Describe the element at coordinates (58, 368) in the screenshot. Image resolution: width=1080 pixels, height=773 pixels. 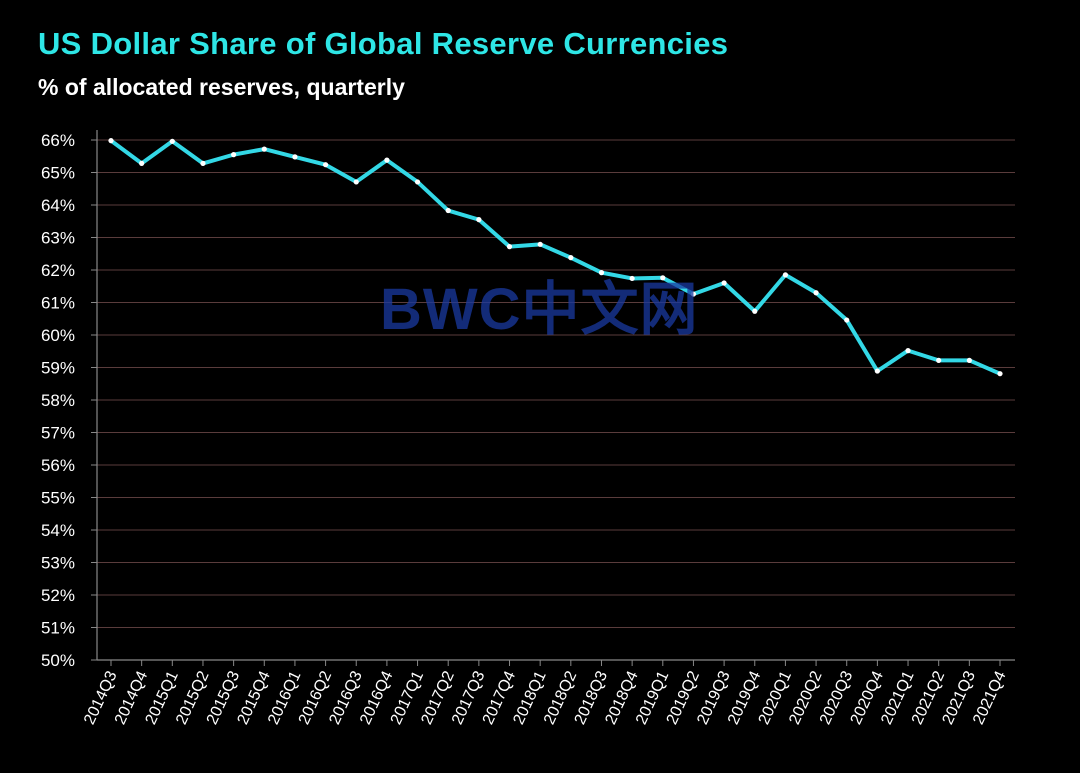
I see `y-tick-label: 59%` at that location.